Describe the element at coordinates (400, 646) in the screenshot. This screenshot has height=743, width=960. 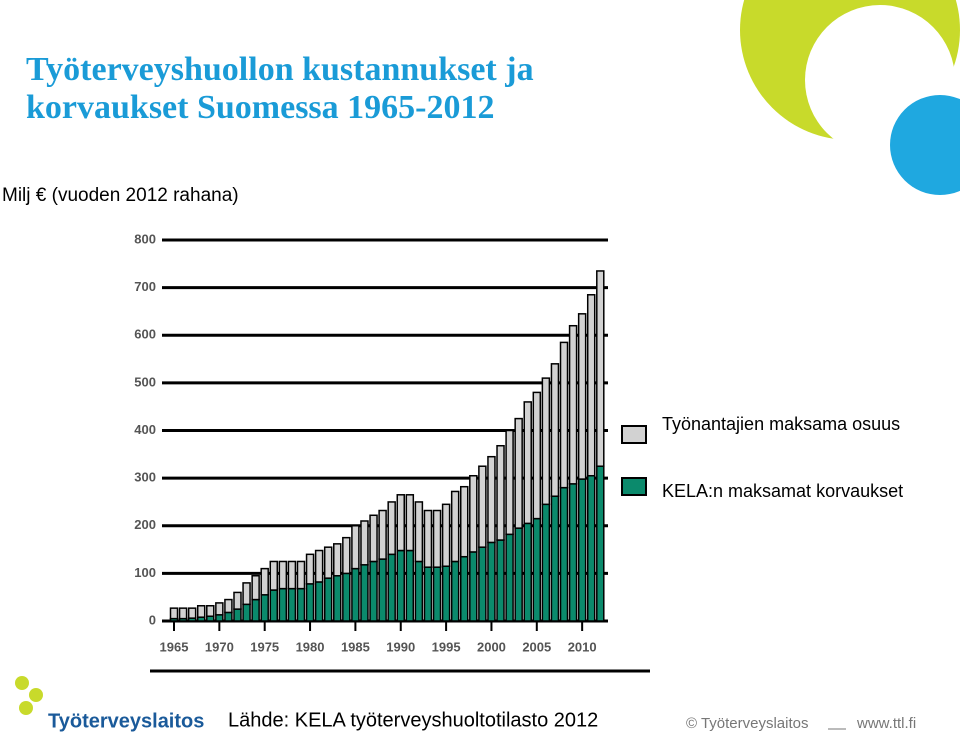
I see `x-tick-label: 1990` at that location.